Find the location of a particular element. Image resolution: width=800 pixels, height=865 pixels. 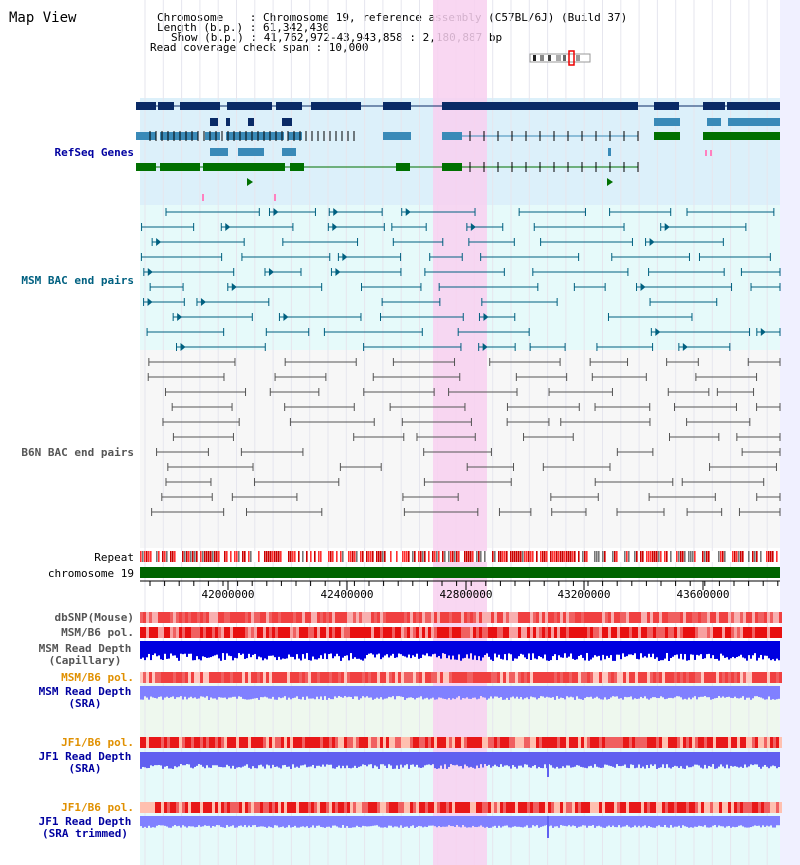

track-label-refseq: RefSeq Genes is located at coordinates (94, 152).